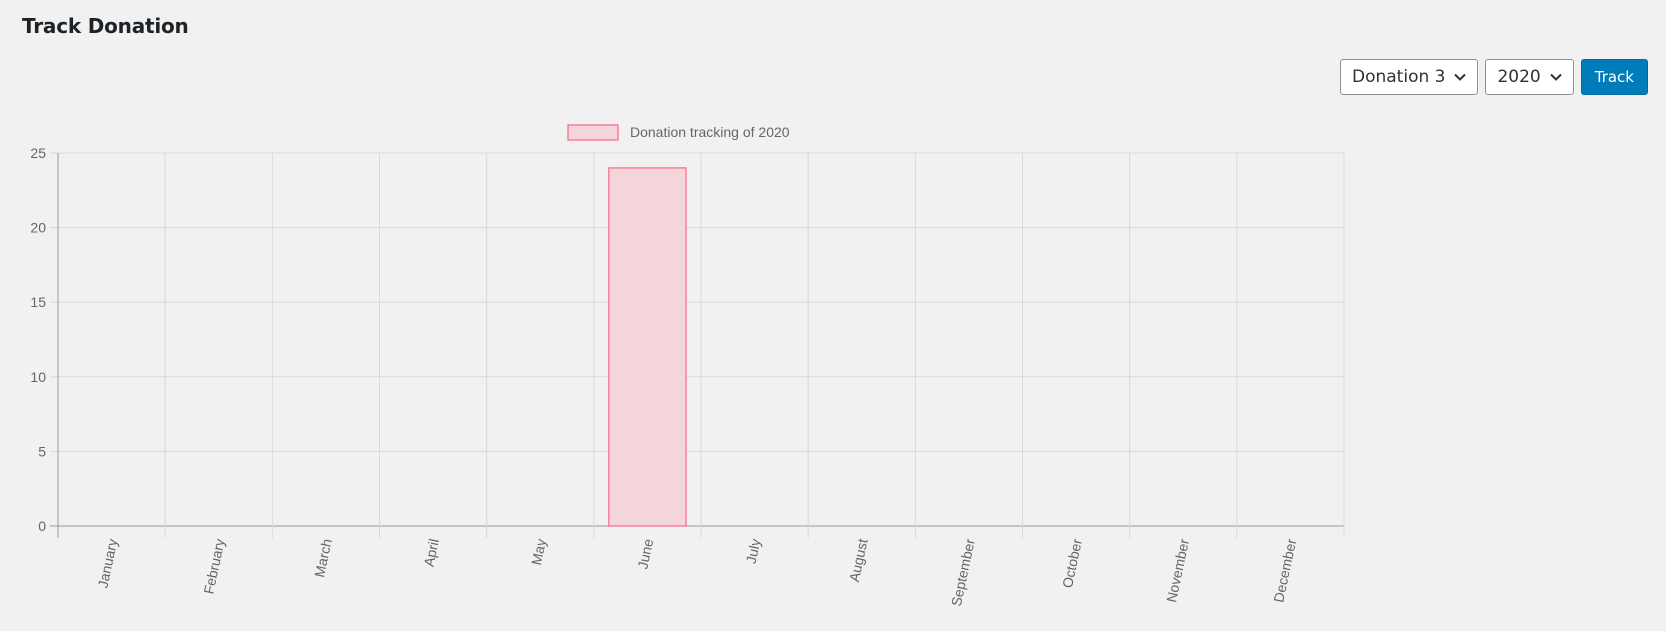 The width and height of the screenshot is (1666, 631). What do you see at coordinates (431, 552) in the screenshot?
I see `x-tick-label: April` at bounding box center [431, 552].